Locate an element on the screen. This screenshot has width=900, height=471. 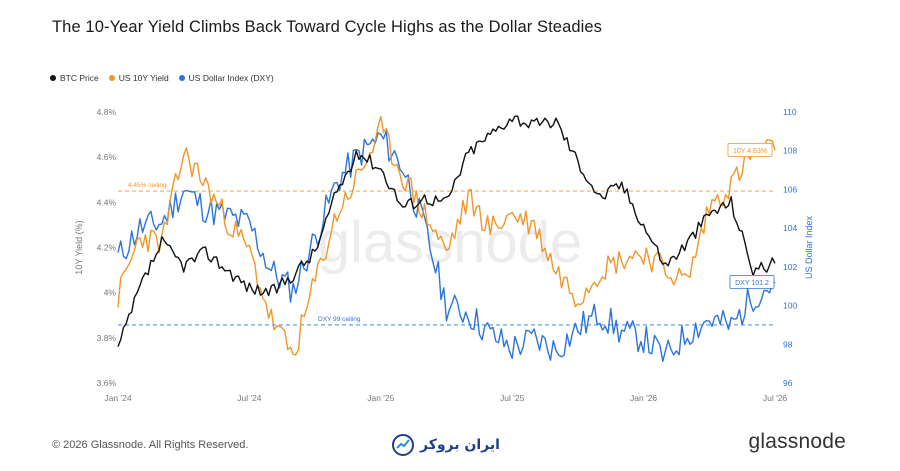
partner-name: ایران بروکر is located at coordinates (460, 445).